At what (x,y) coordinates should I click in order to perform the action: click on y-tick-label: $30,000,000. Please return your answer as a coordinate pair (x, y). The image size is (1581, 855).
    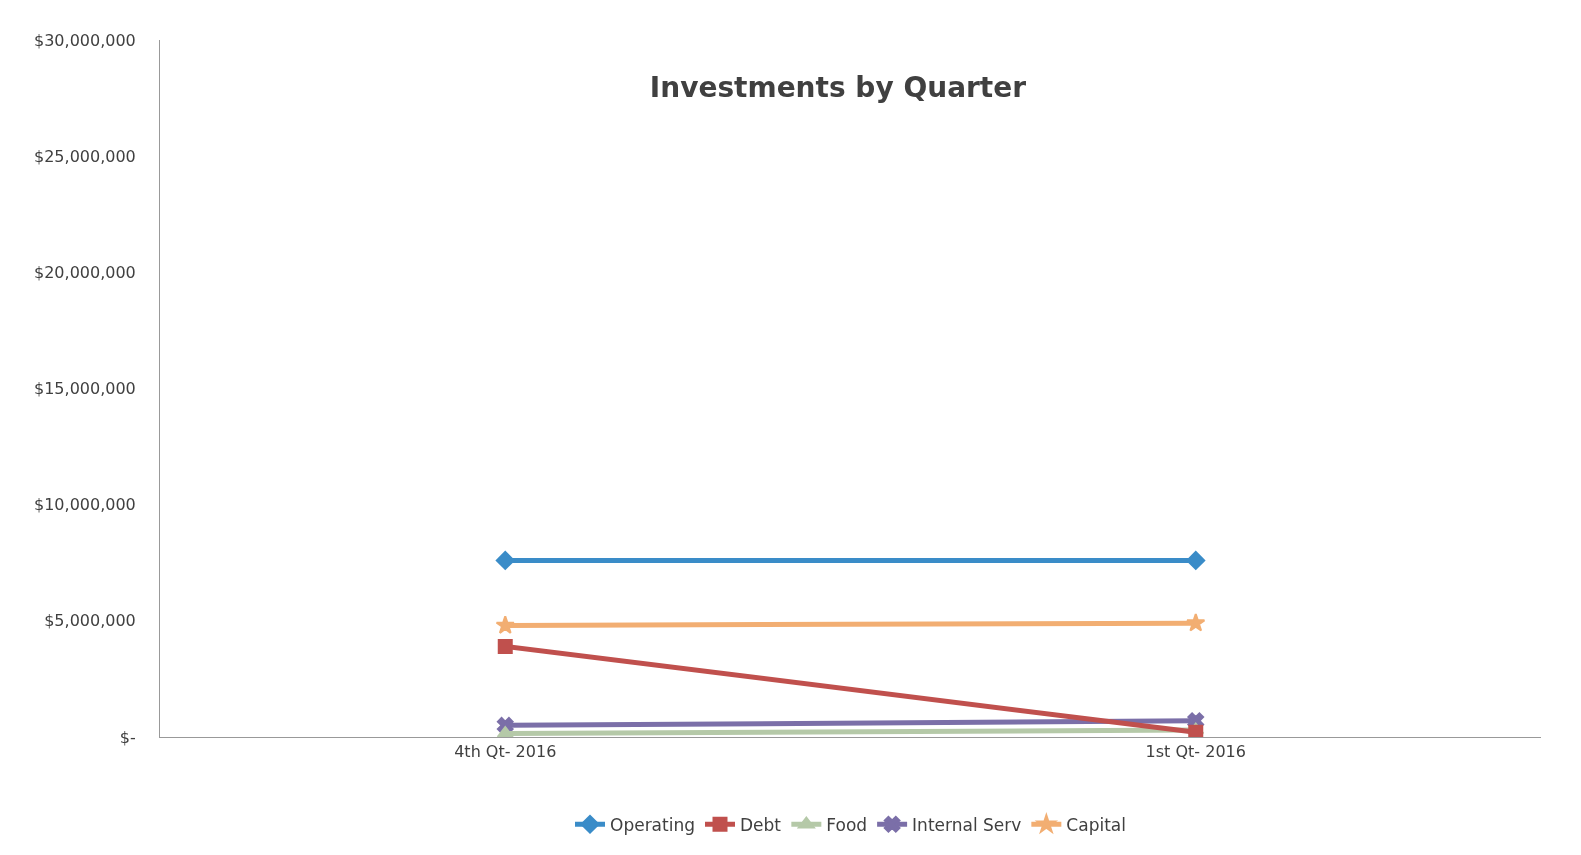
    Looking at the image, I should click on (85, 40).